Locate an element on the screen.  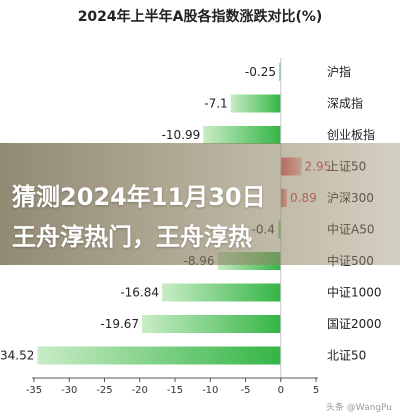
chart-title: 2024年上半年A股各指数涨跌对比(%) is located at coordinates (200, 16).